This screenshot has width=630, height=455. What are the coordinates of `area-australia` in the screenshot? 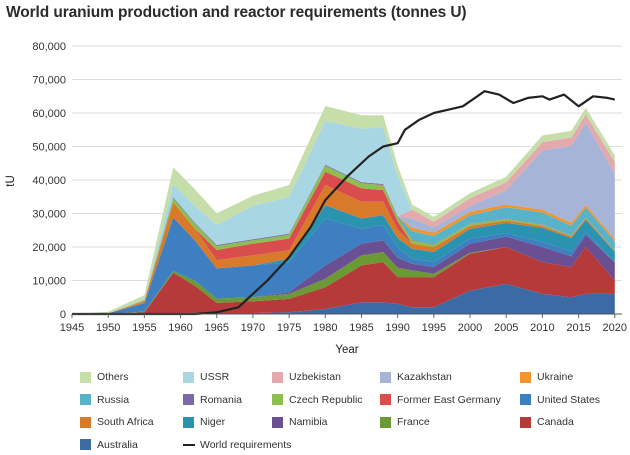 It's located at (343, 298).